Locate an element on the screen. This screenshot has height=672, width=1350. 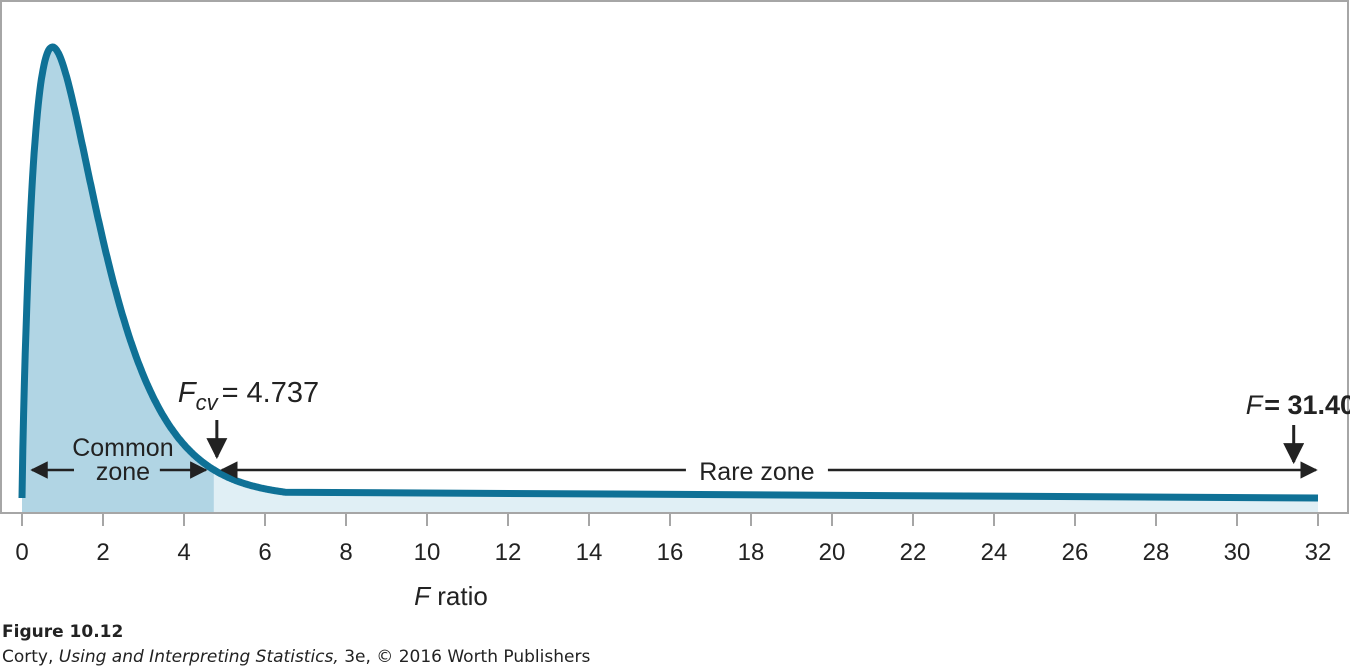
observed-f-label: F= 31.40 is located at coordinates (1298, 405).